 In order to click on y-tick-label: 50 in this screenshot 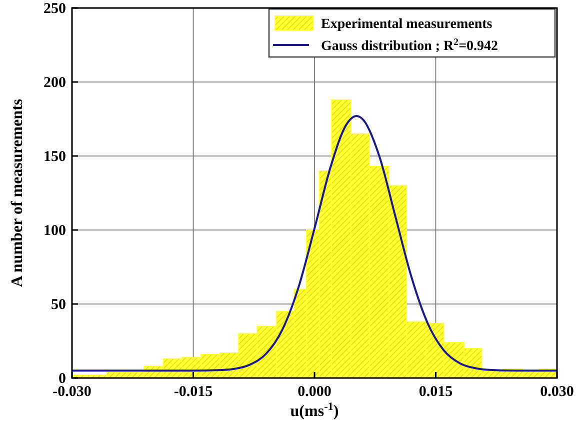, I will do `click(58, 305)`.